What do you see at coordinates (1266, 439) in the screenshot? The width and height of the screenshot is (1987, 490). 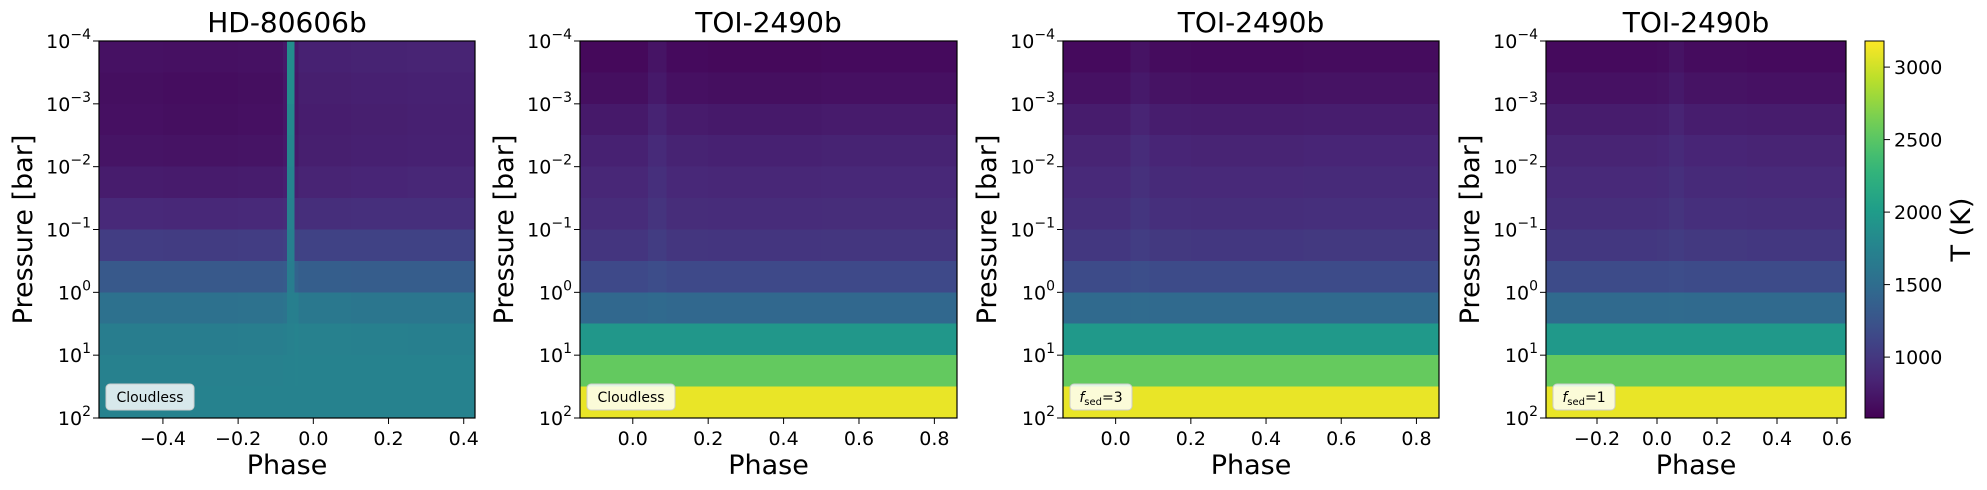 I see `x-tick-label: 0.4` at bounding box center [1266, 439].